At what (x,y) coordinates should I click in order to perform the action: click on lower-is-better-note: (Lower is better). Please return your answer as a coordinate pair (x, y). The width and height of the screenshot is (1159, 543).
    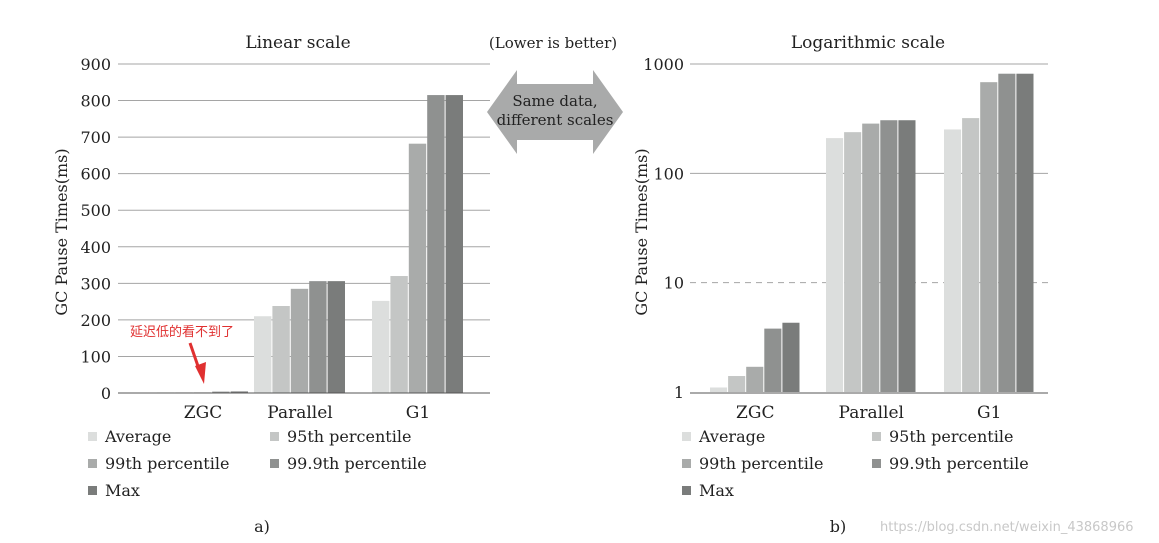
    Looking at the image, I should click on (553, 43).